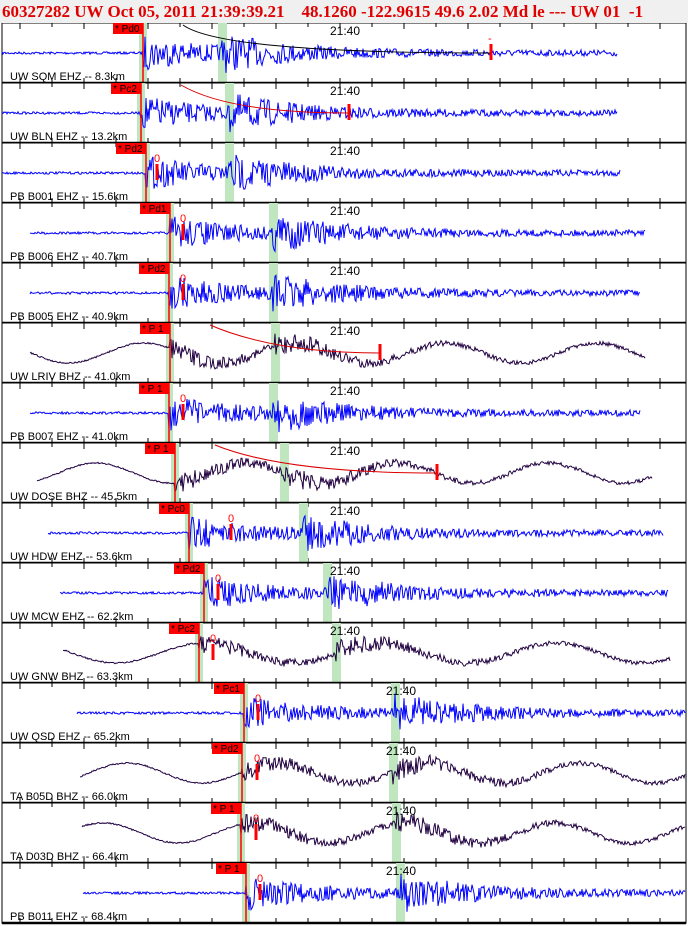 The image size is (688, 926). Describe the element at coordinates (69, 197) in the screenshot. I see `station-label: PB B001 EHZ -- 15.6km` at that location.